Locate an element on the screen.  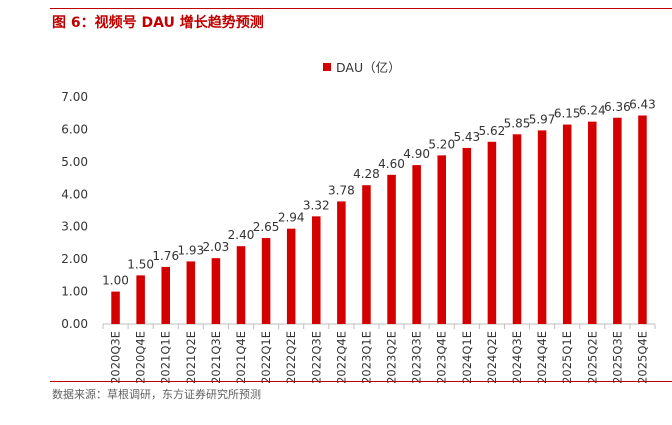
data-label: 1.76 is located at coordinates (165, 256).